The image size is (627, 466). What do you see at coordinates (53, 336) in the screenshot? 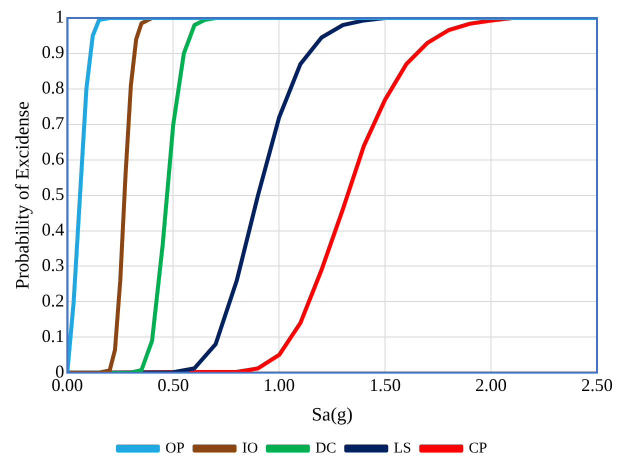
I see `y-tick-label: 0.1` at bounding box center [53, 336].